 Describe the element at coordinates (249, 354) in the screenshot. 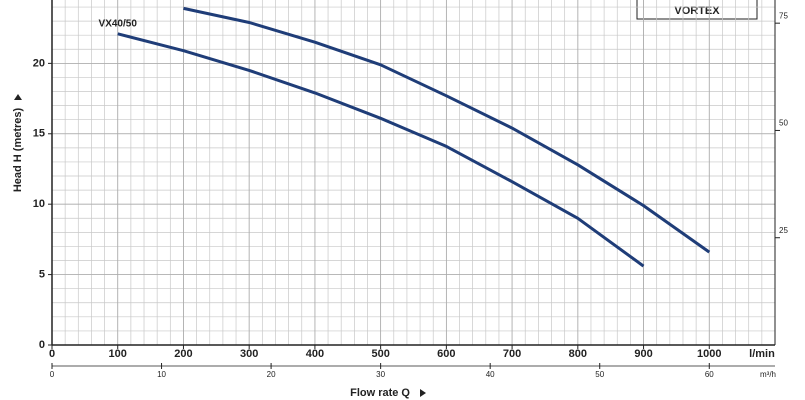

I see `x-tick-label: 300` at that location.